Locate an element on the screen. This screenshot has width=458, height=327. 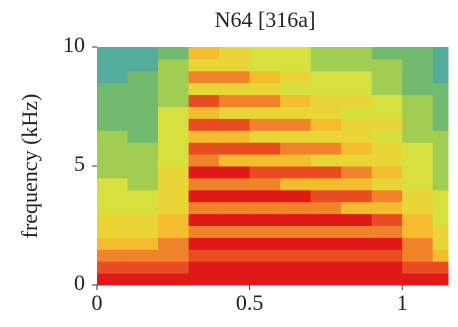
y-tick-label: 5 is located at coordinates (79, 163).